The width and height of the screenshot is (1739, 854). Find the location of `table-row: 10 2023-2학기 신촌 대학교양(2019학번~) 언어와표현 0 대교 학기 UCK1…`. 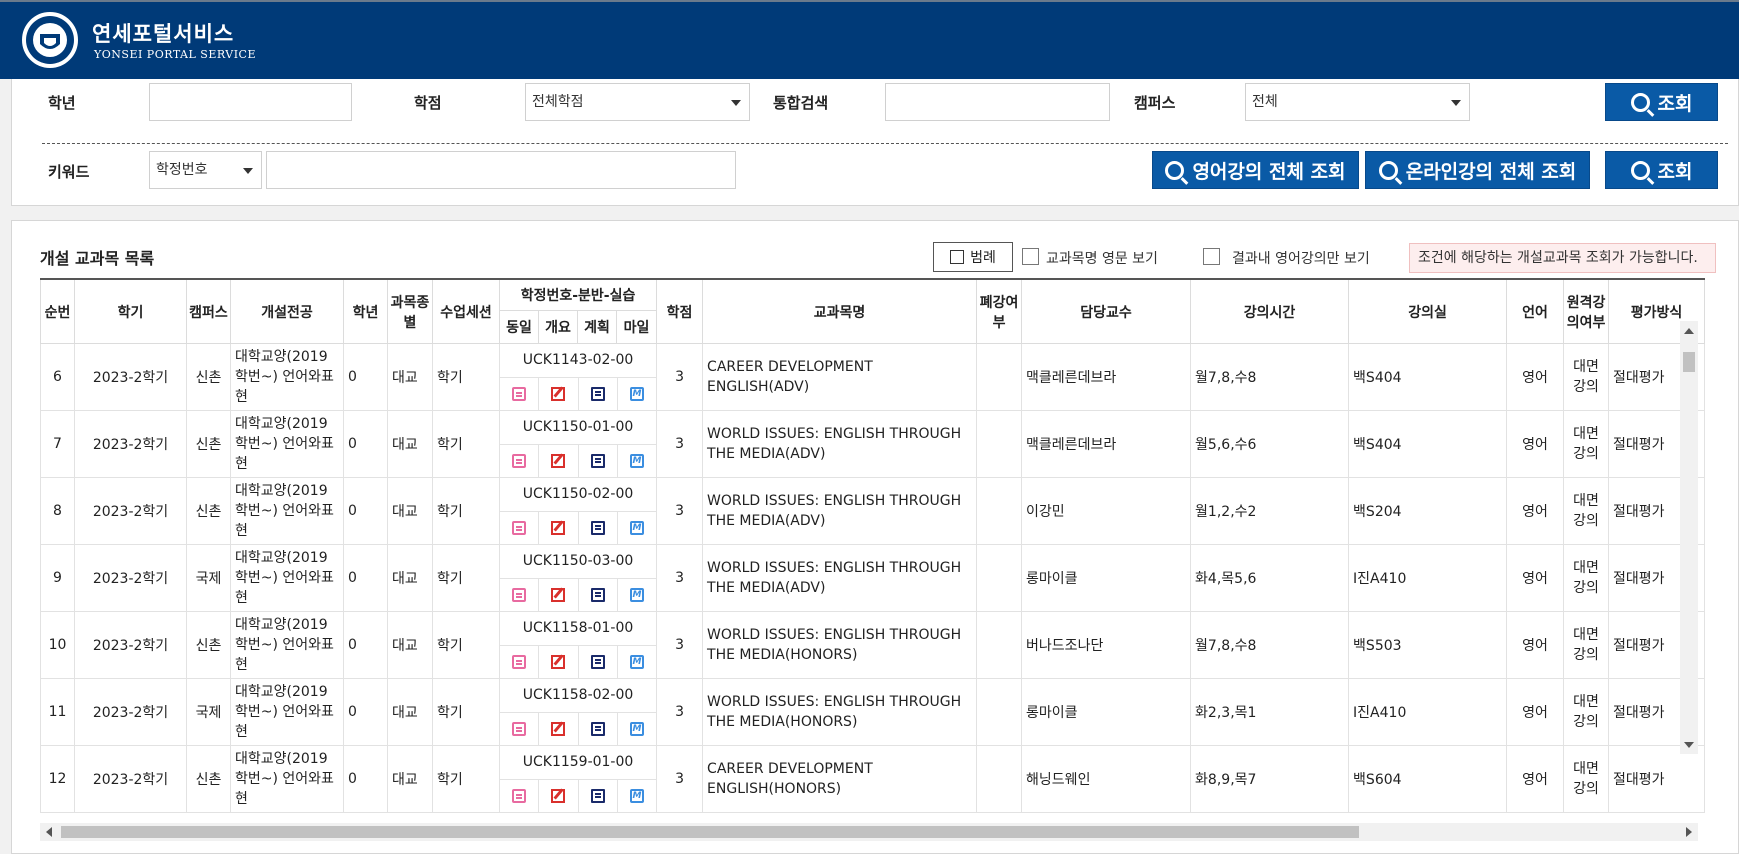

table-row: 10 2023-2학기 신촌 대학교양(2019학번~) 언어와표현 0 대교 학기 UCK1… is located at coordinates (873, 645).